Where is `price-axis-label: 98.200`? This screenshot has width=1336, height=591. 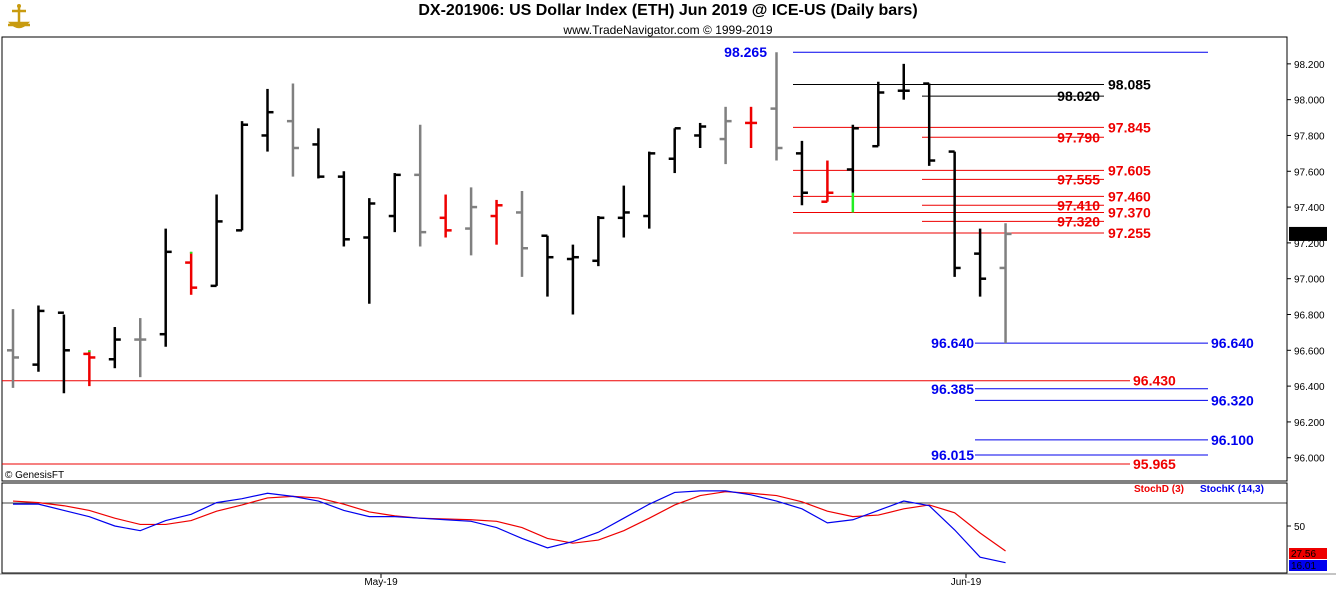 price-axis-label: 98.200 is located at coordinates (1309, 65).